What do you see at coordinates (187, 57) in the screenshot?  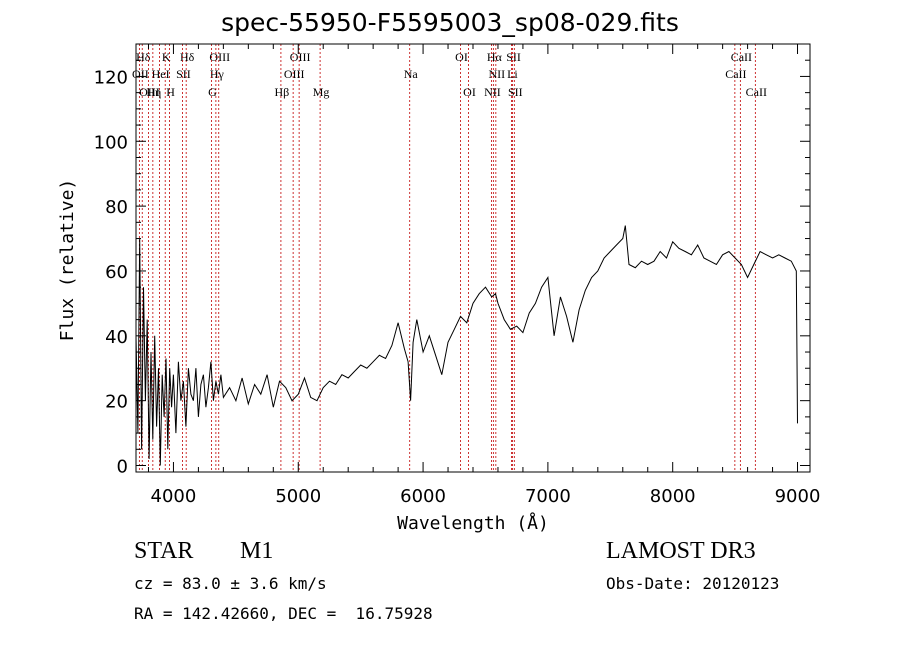 I see `spectral-line-label: Hδ` at bounding box center [187, 57].